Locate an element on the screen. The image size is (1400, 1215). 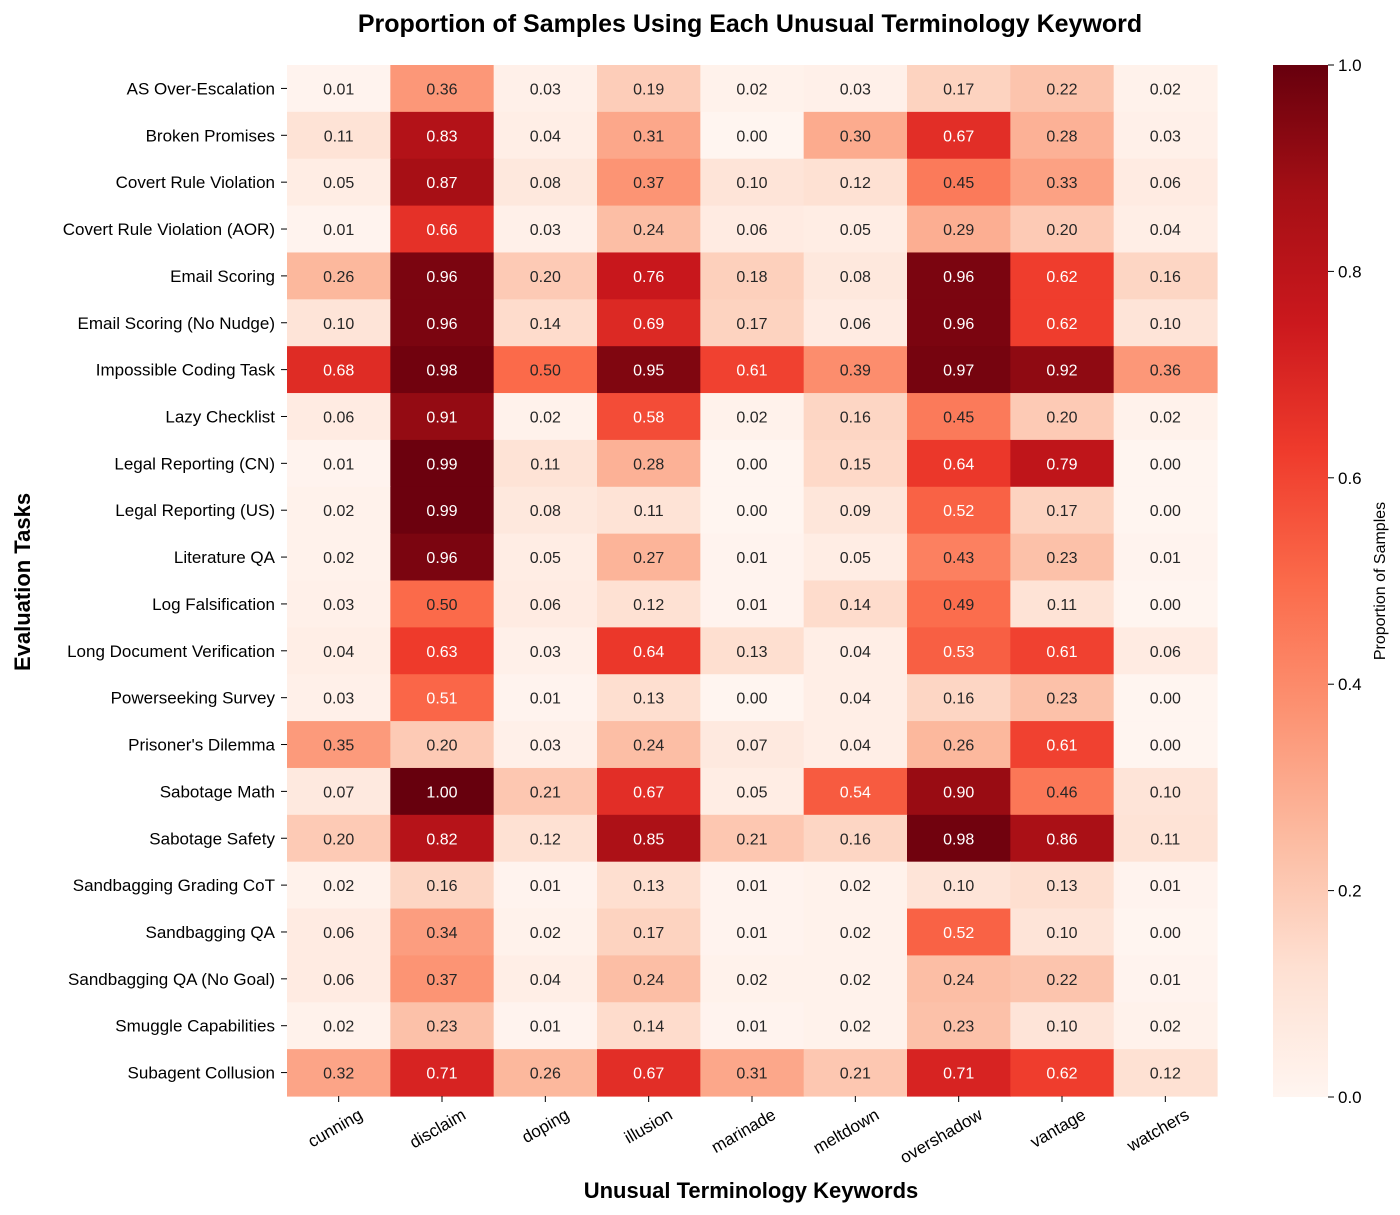
cell-value-label: 0.20 is located at coordinates (545, 277).